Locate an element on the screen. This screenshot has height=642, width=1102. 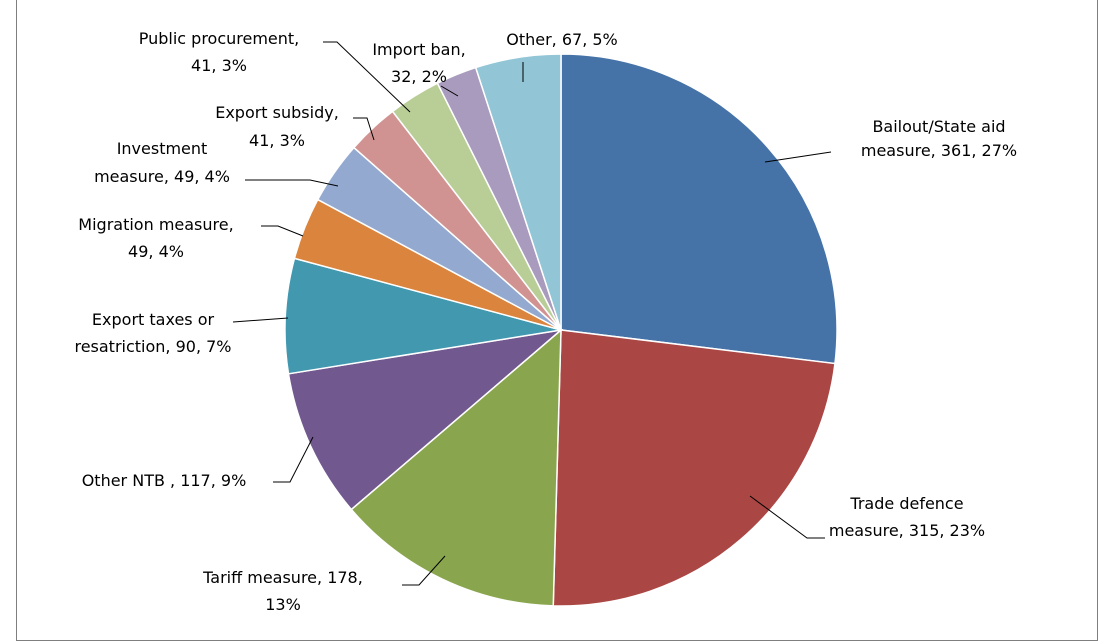
data-label: Investment measure, 49, 4% is located at coordinates (162, 162).